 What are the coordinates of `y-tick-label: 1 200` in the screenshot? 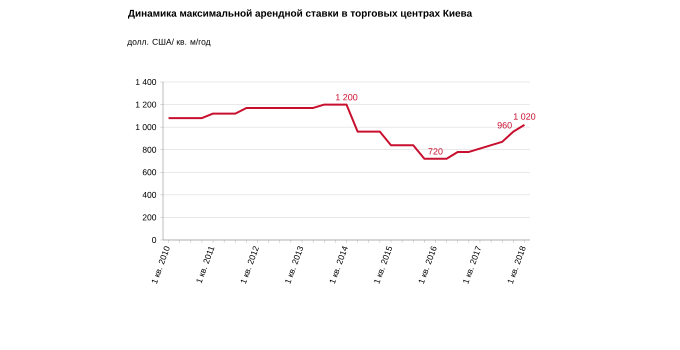 It's located at (146, 105).